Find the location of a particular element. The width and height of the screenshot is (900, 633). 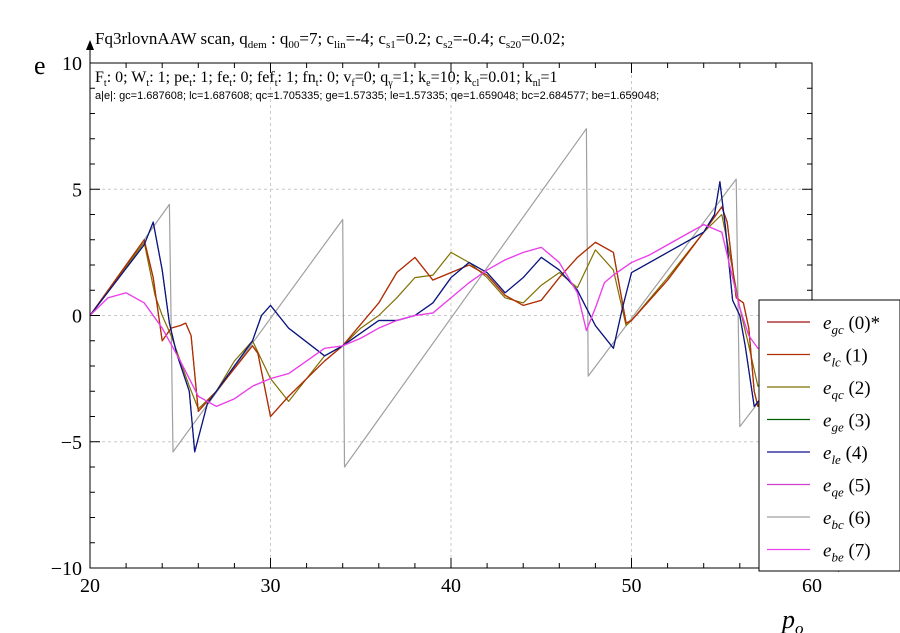

legend-label-bc: ebc (6) is located at coordinates (847, 520).